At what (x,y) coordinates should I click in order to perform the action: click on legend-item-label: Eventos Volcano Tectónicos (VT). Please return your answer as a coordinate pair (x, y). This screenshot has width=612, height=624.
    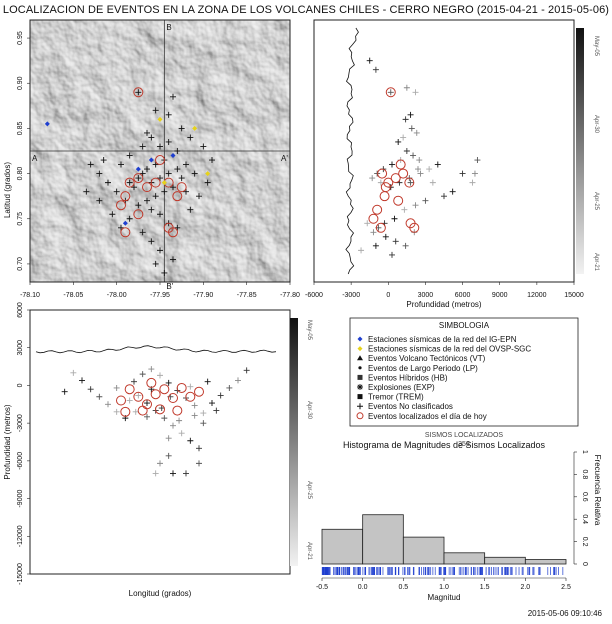
    Looking at the image, I should click on (427, 358).